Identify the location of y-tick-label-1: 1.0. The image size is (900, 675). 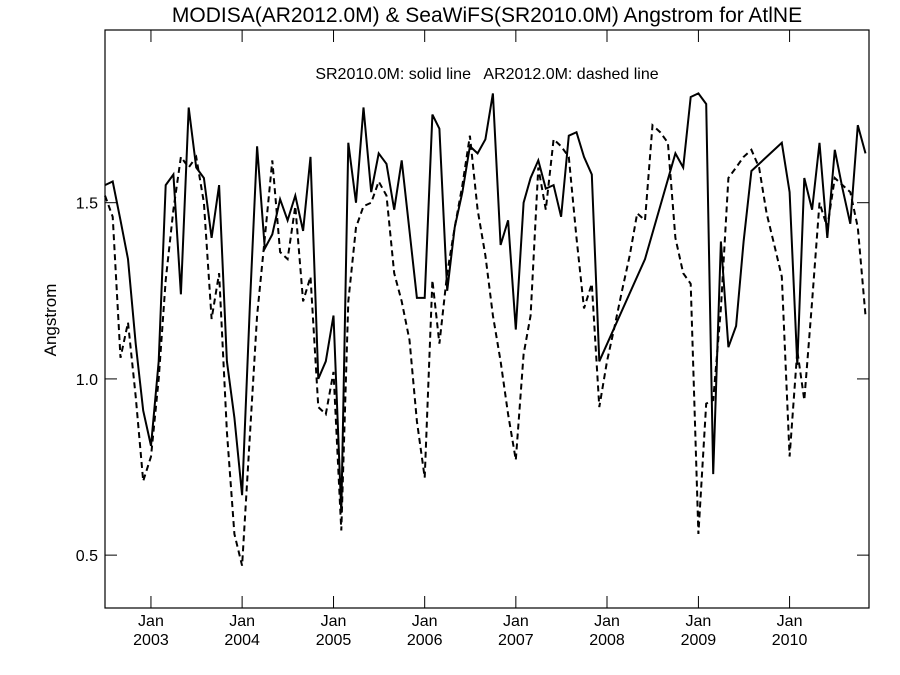
(87, 380).